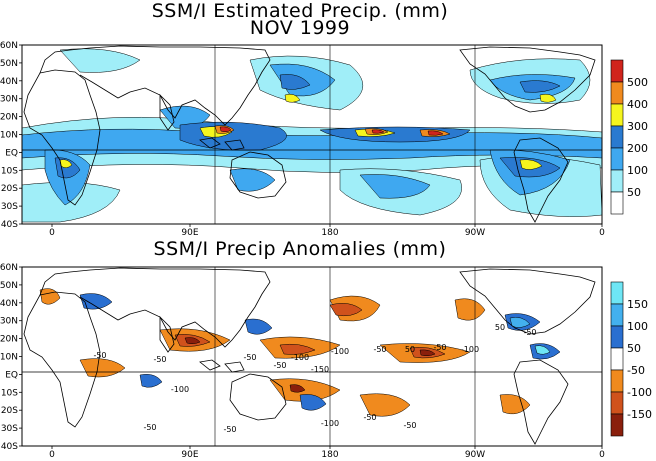 This screenshot has height=461, width=656. I want to click on title-line-2: NOV 1999, so click(300, 28).